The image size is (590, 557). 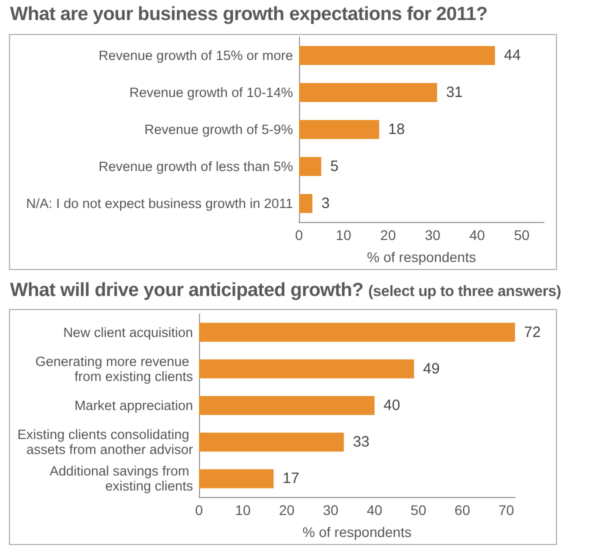 What do you see at coordinates (392, 405) in the screenshot?
I see `data-label: 40` at bounding box center [392, 405].